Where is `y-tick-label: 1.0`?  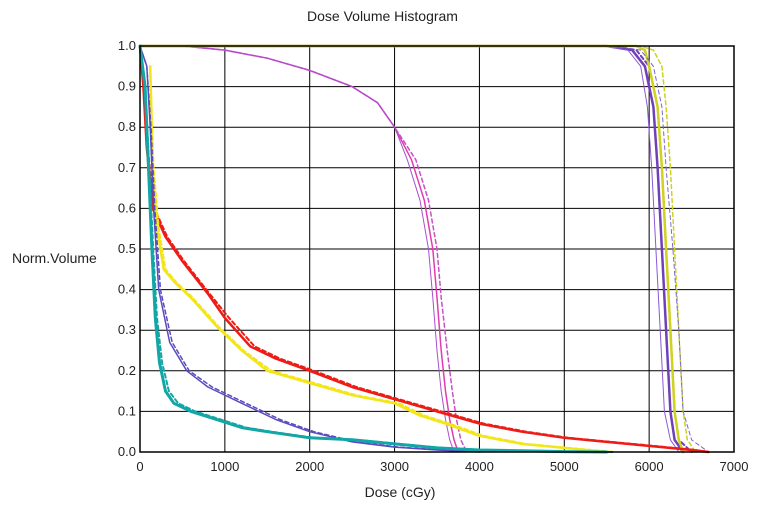
y-tick-label: 1.0 is located at coordinates (127, 45).